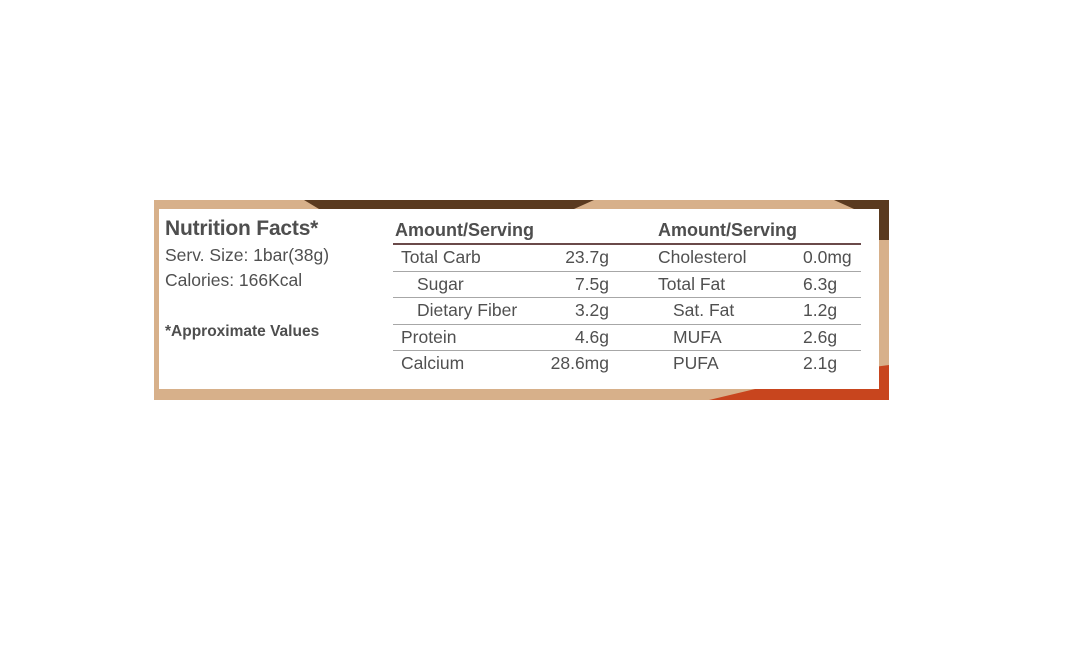 This screenshot has width=1068, height=671. What do you see at coordinates (704, 310) in the screenshot?
I see `nutrient-name: Sat. Fat` at bounding box center [704, 310].